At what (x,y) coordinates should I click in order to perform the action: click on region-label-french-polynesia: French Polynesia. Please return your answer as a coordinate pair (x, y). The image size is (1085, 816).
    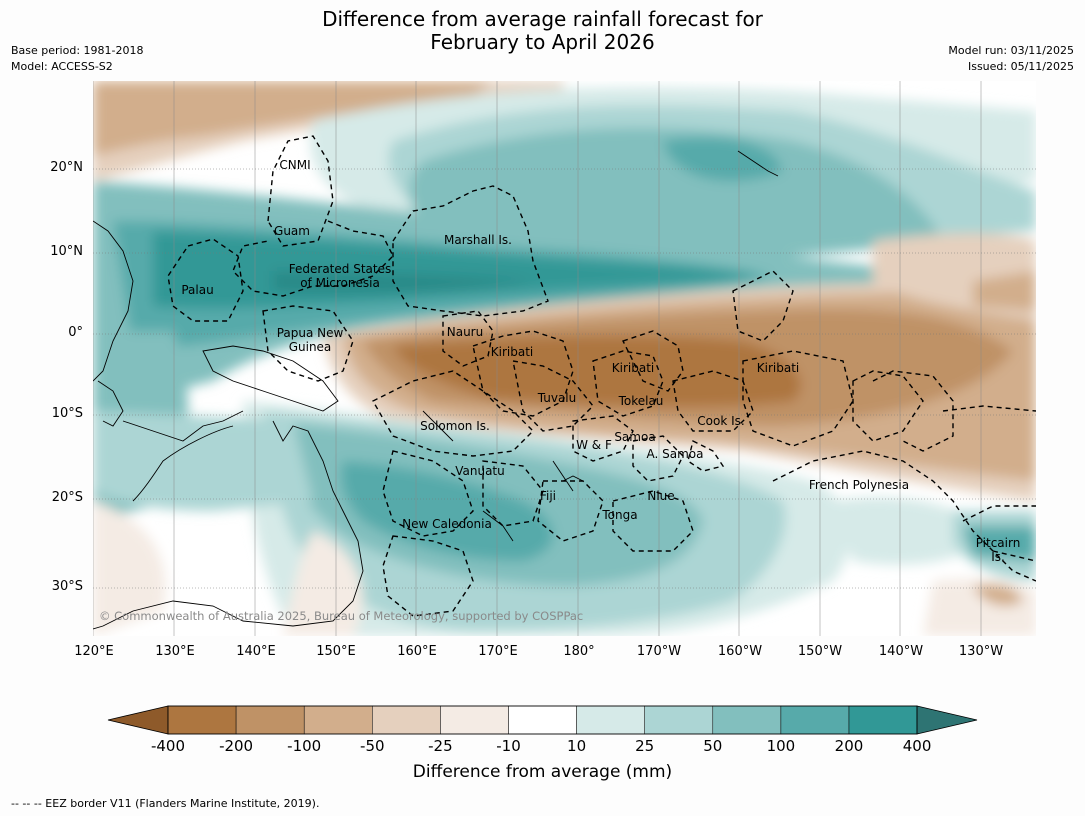
    Looking at the image, I should click on (859, 485).